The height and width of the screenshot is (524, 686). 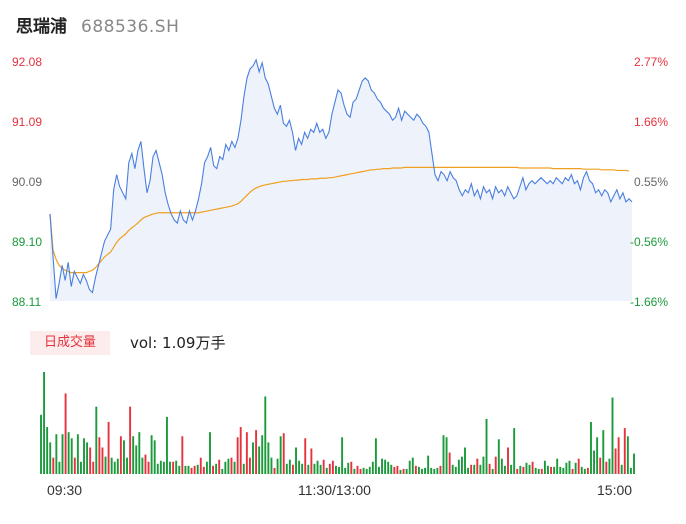 I want to click on volume-legend-tab: 日成交量, so click(x=70, y=343).